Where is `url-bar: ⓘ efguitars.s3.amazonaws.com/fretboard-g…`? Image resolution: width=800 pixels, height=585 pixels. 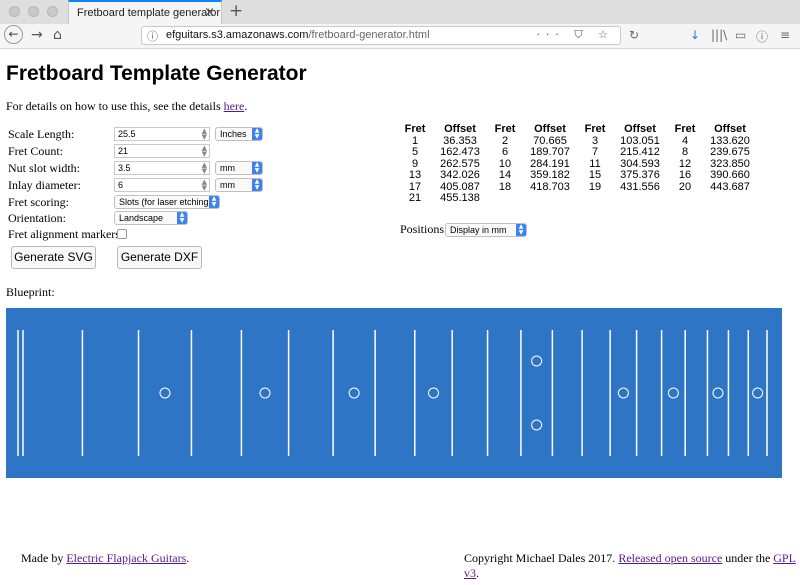 url-bar: ⓘ efguitars.s3.amazonaws.com/fretboard-g… is located at coordinates (381, 35).